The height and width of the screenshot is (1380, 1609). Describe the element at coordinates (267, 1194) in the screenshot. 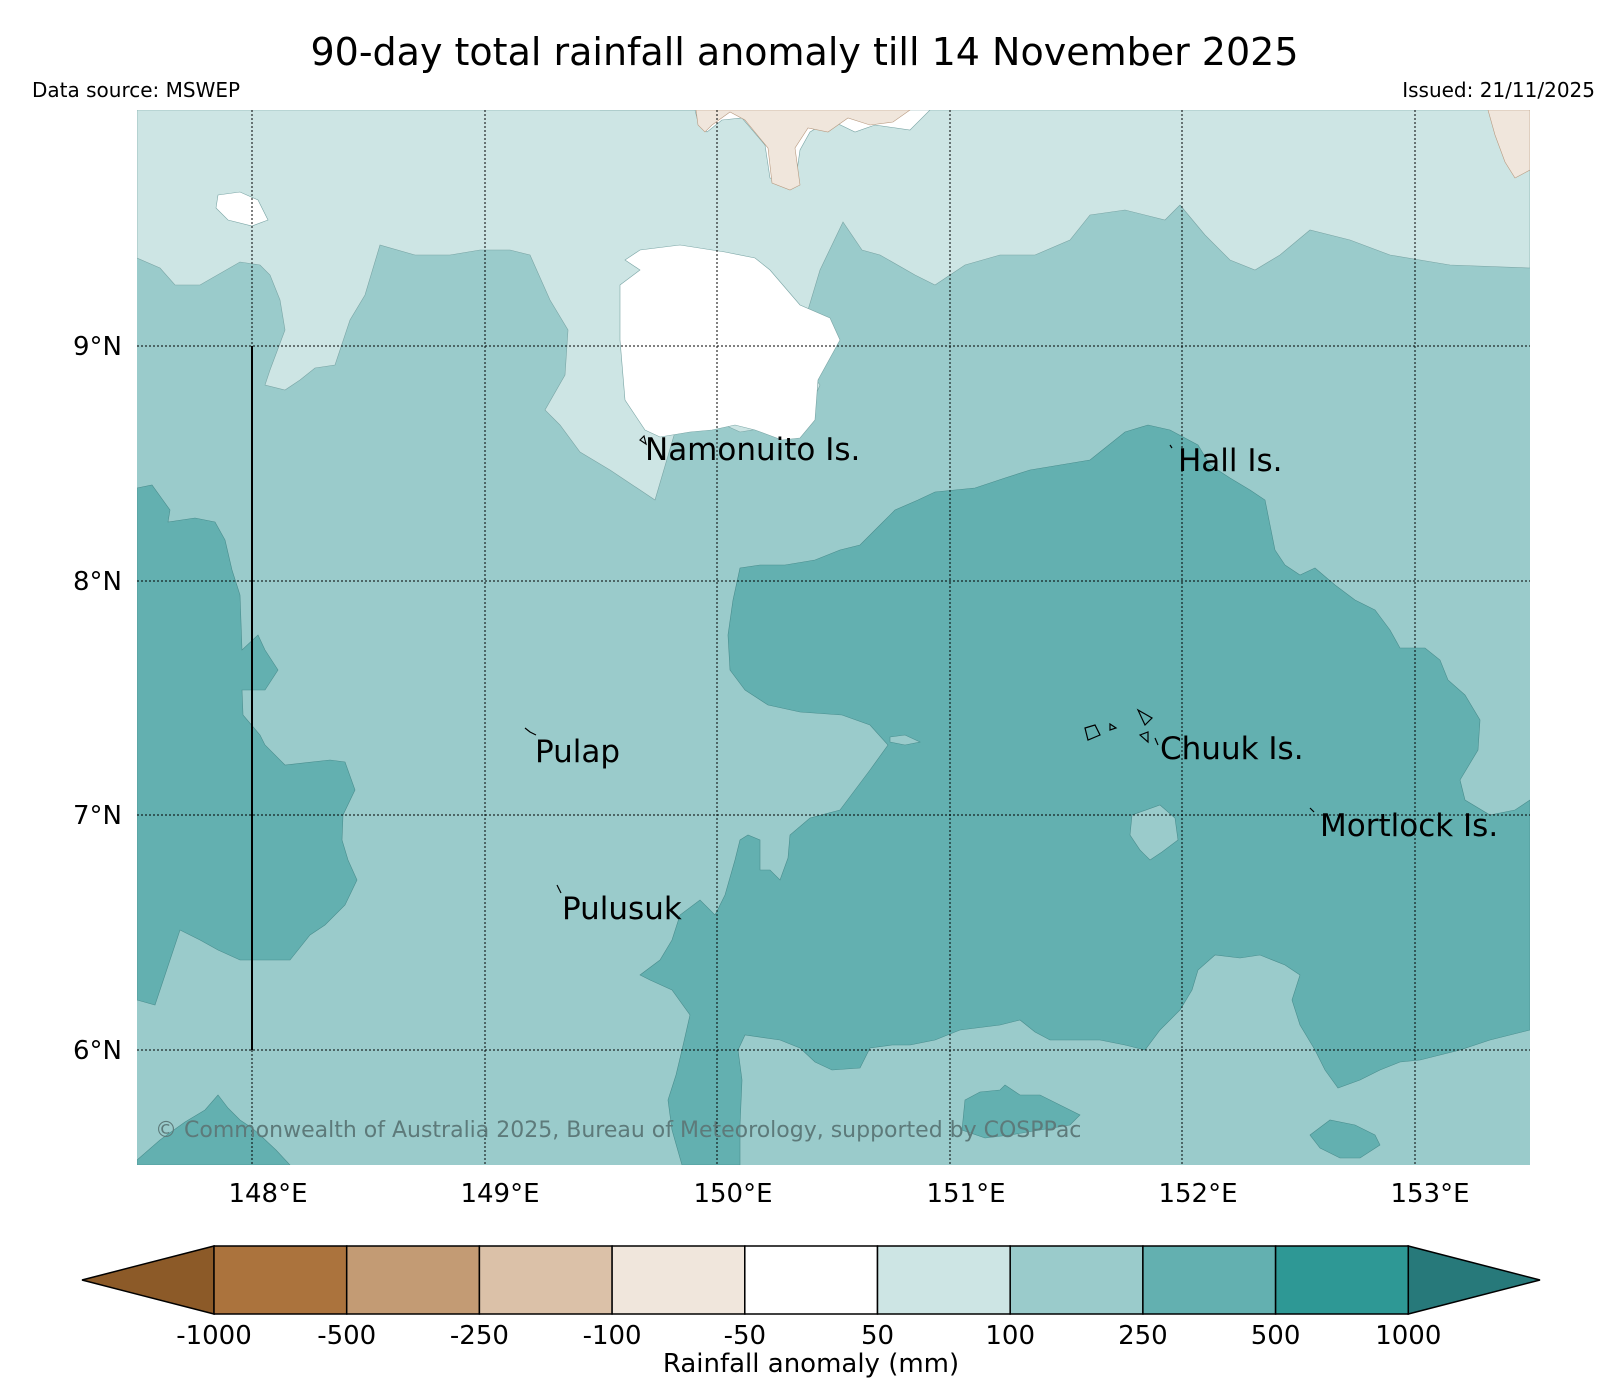

I see `lon-tick-label: 148°E` at that location.